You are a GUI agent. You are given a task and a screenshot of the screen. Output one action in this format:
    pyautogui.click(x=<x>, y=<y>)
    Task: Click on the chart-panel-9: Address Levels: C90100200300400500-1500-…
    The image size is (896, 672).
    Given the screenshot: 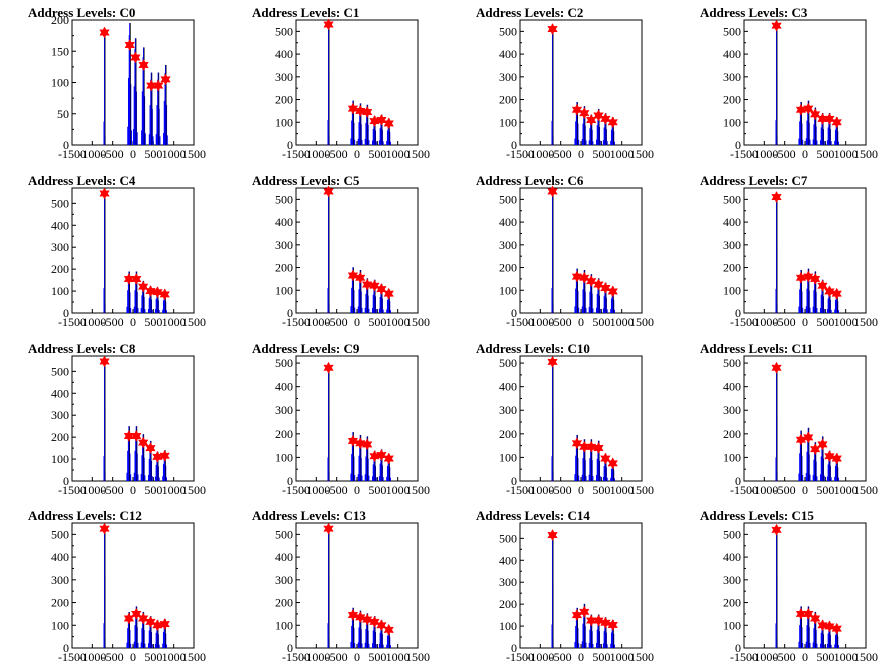 What is the action you would take?
    pyautogui.click(x=341, y=419)
    